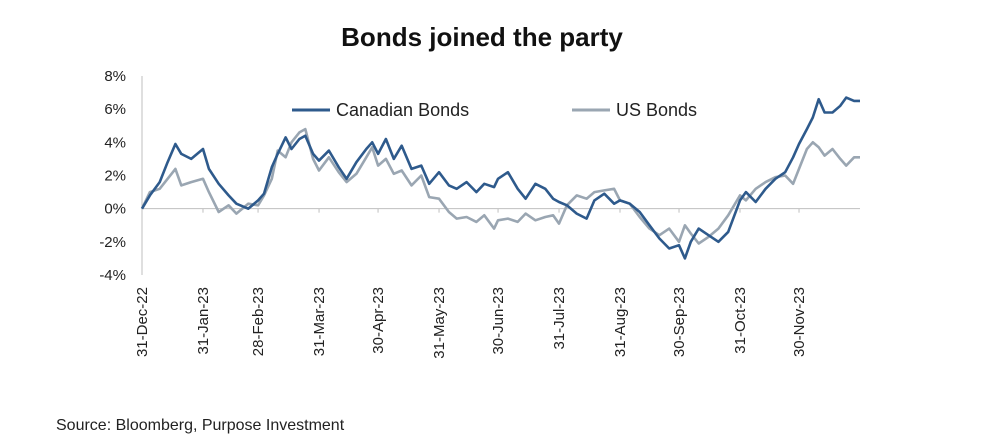  What do you see at coordinates (740, 320) in the screenshot?
I see `x-tick-label: 31-Oct-23` at bounding box center [740, 320].